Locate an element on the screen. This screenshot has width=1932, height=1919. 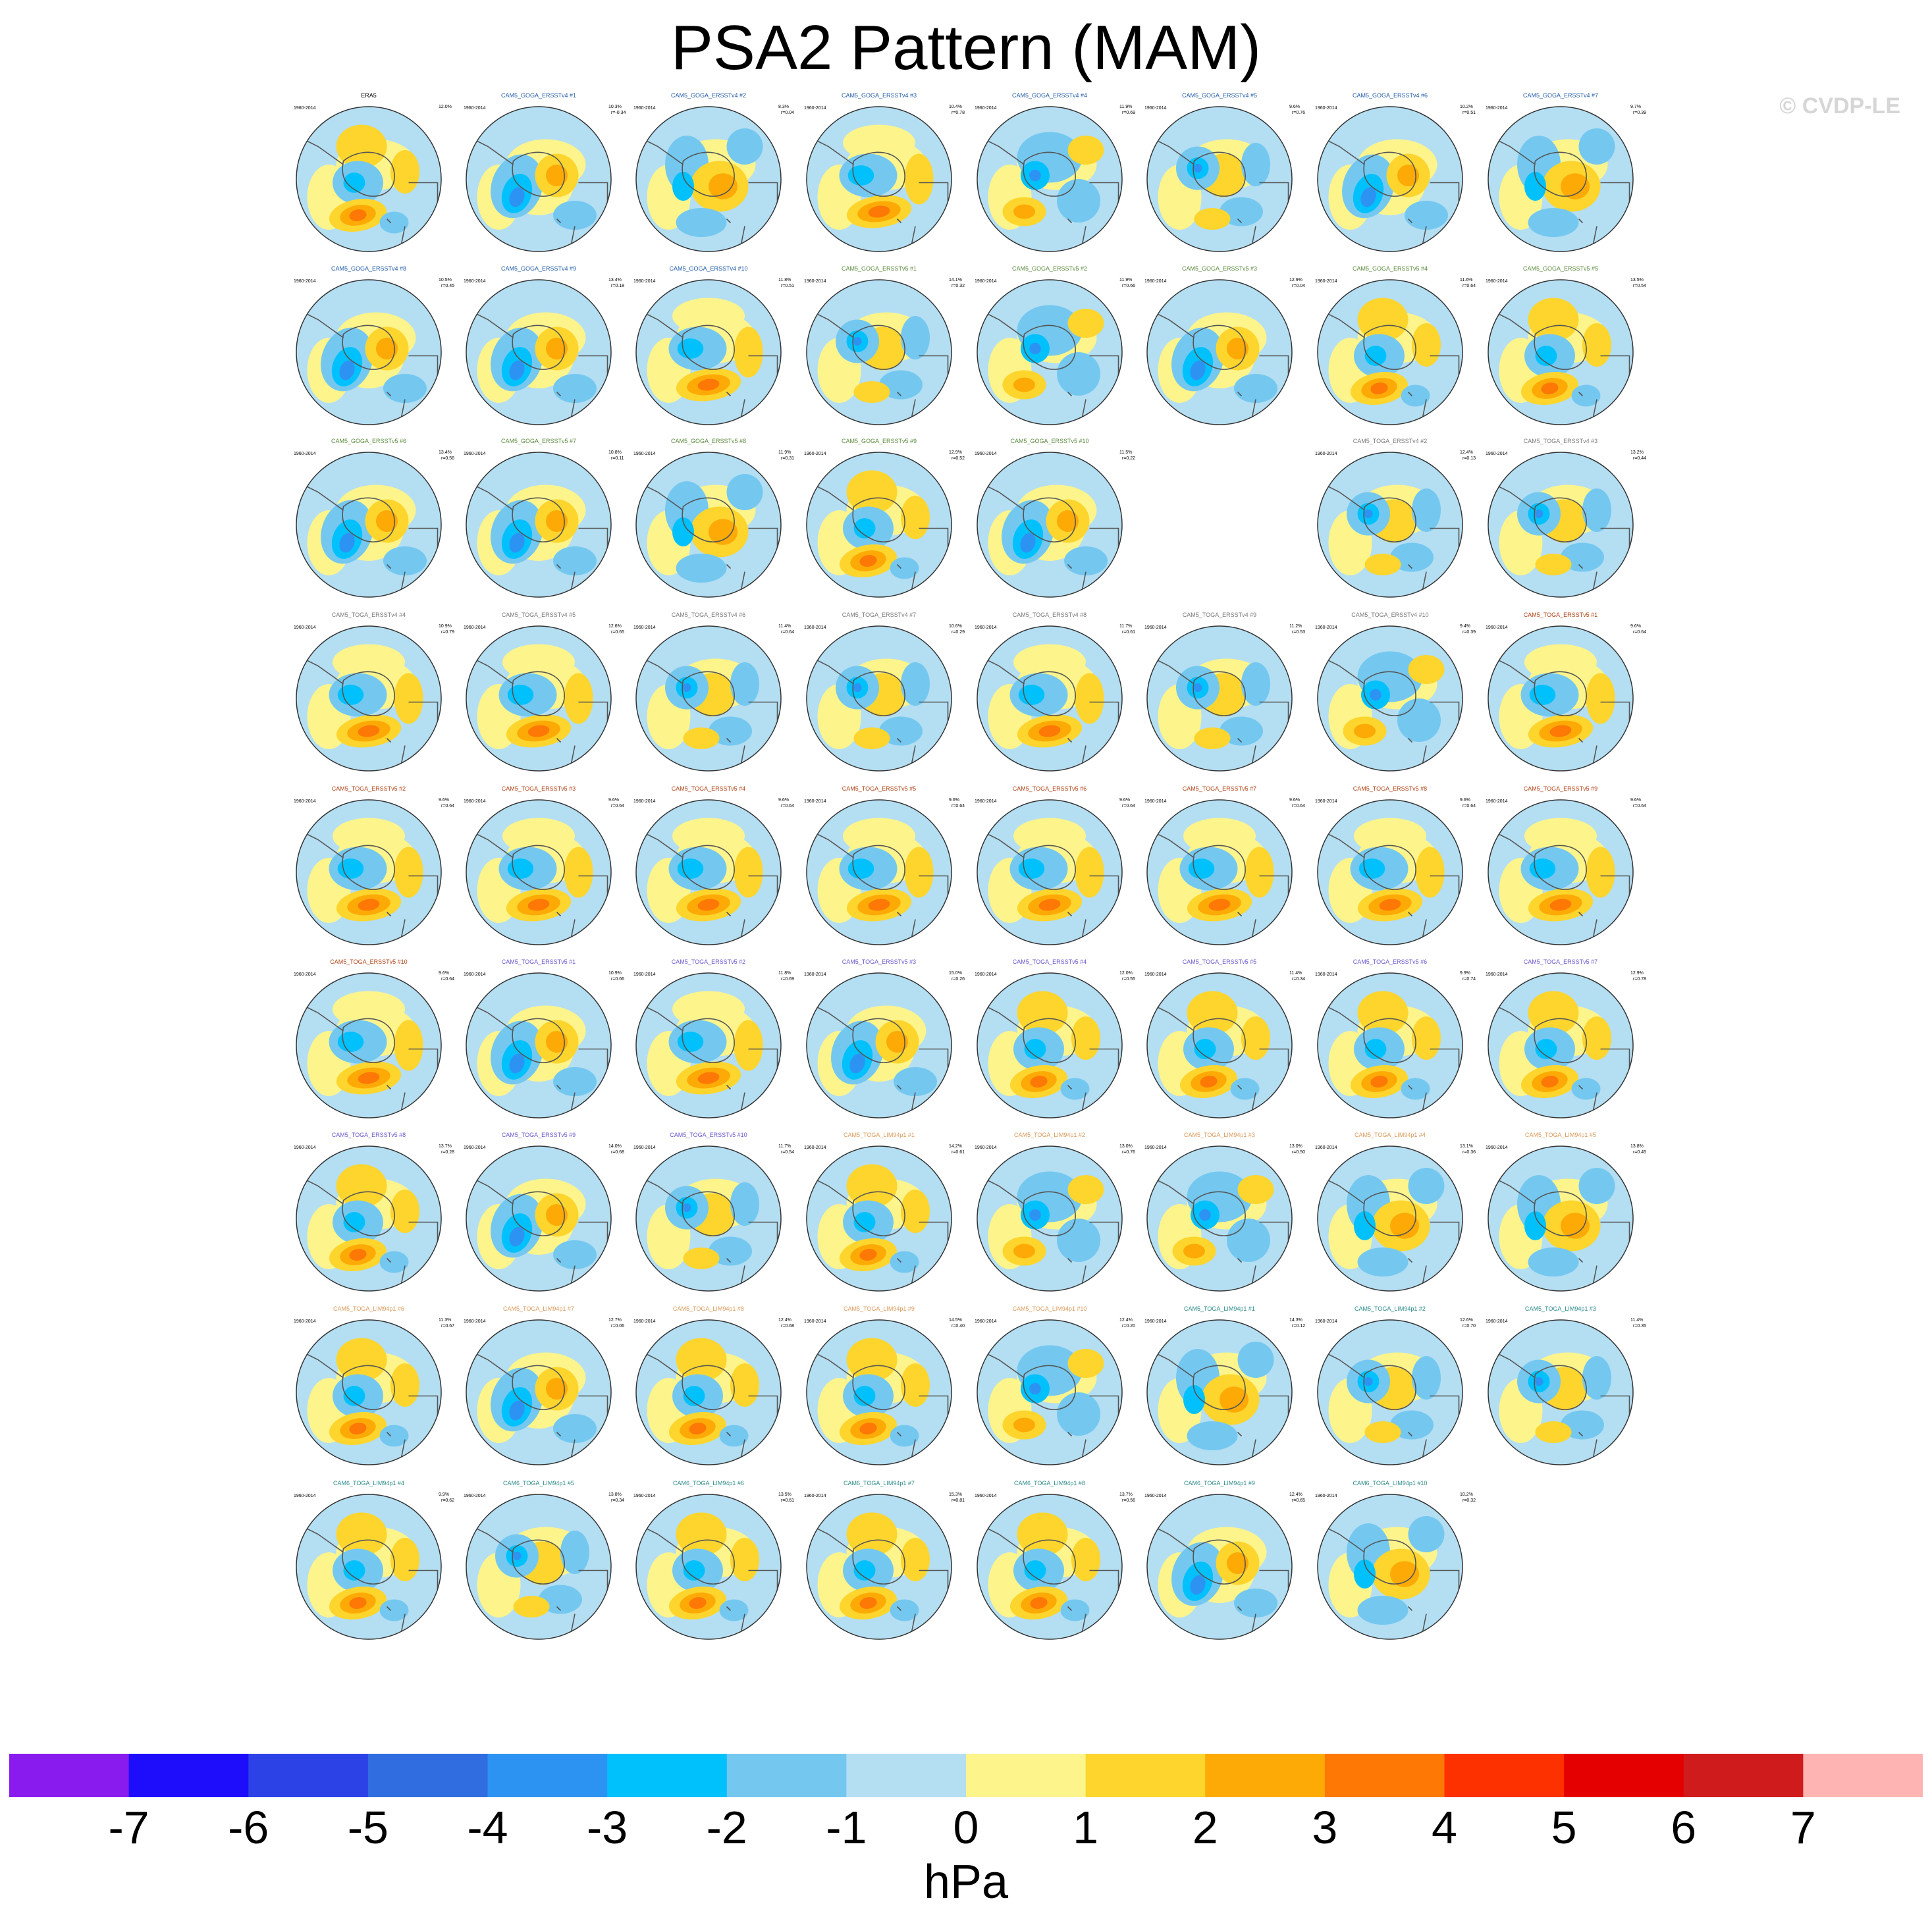
panel-title: CAM5_GOGA_ERSSTv4 #2 is located at coordinates (708, 95).